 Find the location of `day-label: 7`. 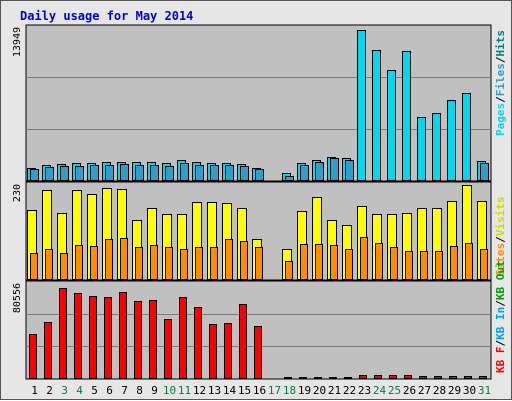

day-label: 7 is located at coordinates (124, 390).